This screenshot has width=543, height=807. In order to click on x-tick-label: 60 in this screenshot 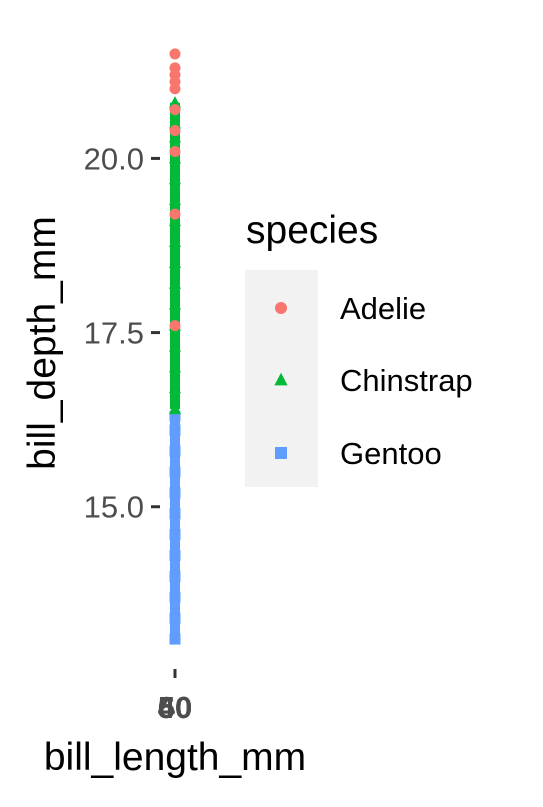, I will do `click(175, 707)`.